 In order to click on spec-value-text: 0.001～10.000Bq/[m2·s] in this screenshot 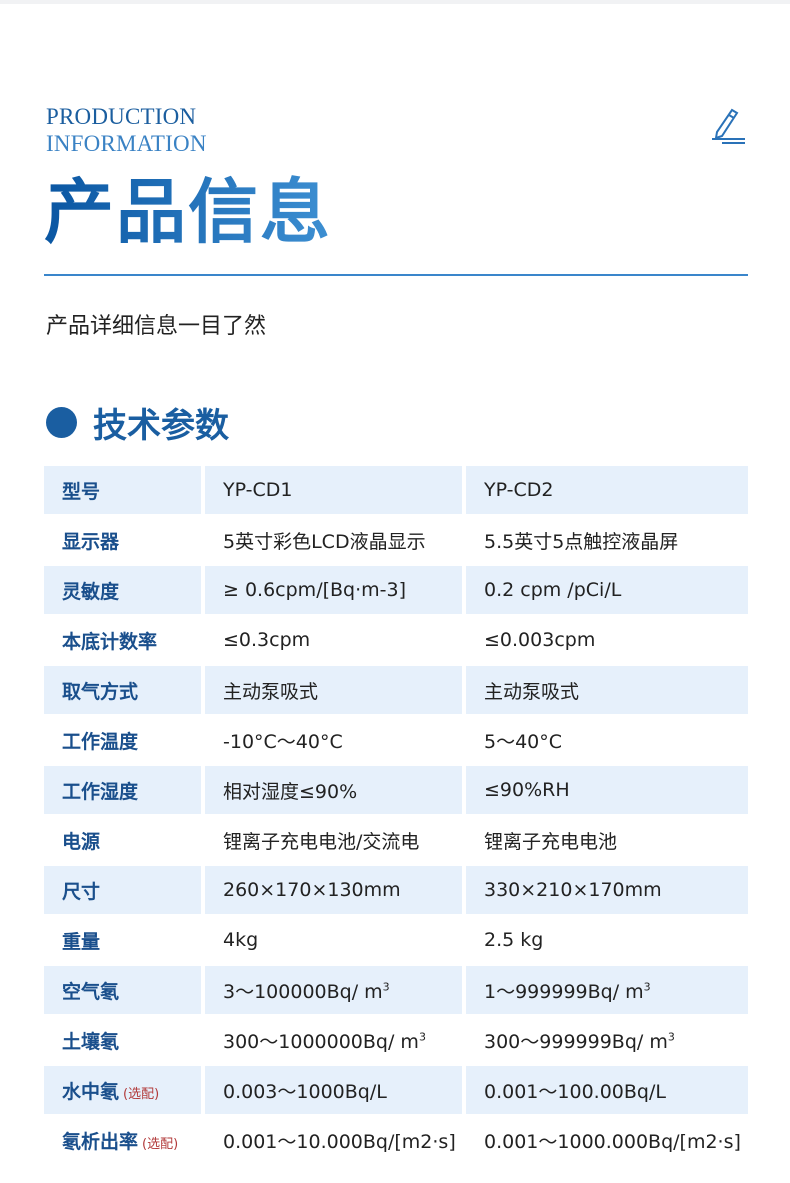, I will do `click(339, 1141)`.